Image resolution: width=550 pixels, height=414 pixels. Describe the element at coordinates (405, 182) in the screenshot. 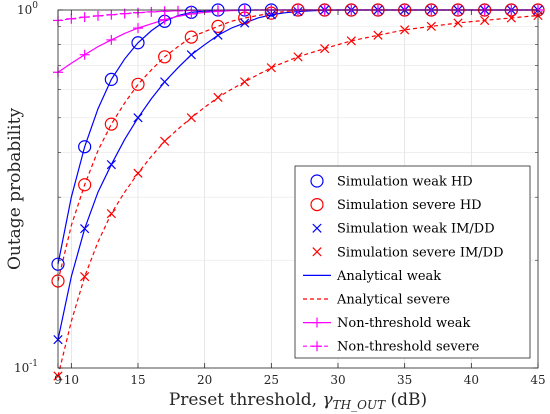

I see `legend-label: Simulation weak HD` at that location.